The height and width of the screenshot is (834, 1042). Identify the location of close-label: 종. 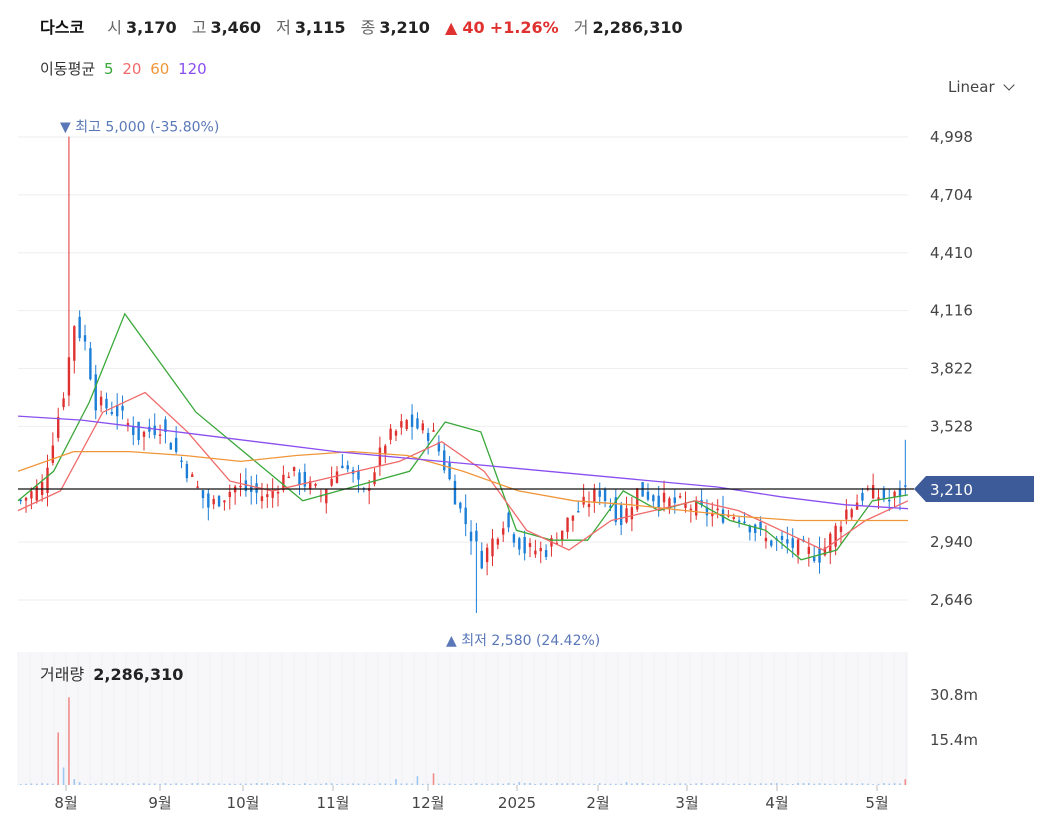
(368, 27).